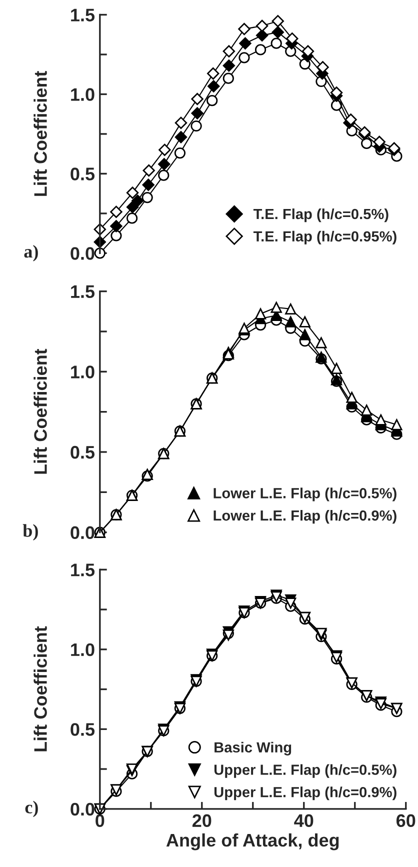 This screenshot has height=867, width=418. Describe the element at coordinates (253, 749) in the screenshot. I see `legend-label: Basic Wing` at that location.